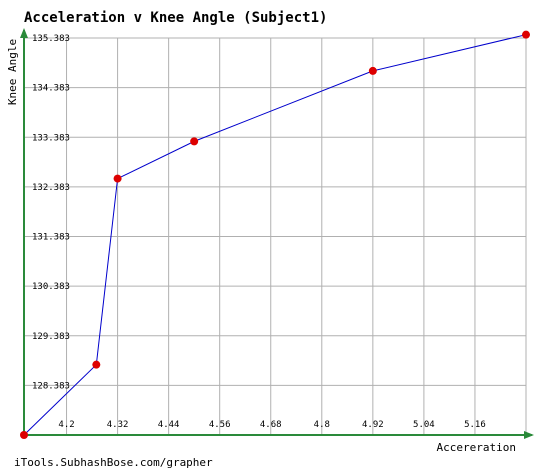 This screenshot has height=474, width=538. Describe the element at coordinates (51, 39) in the screenshot. I see `y-tick-label: 135.383` at that location.